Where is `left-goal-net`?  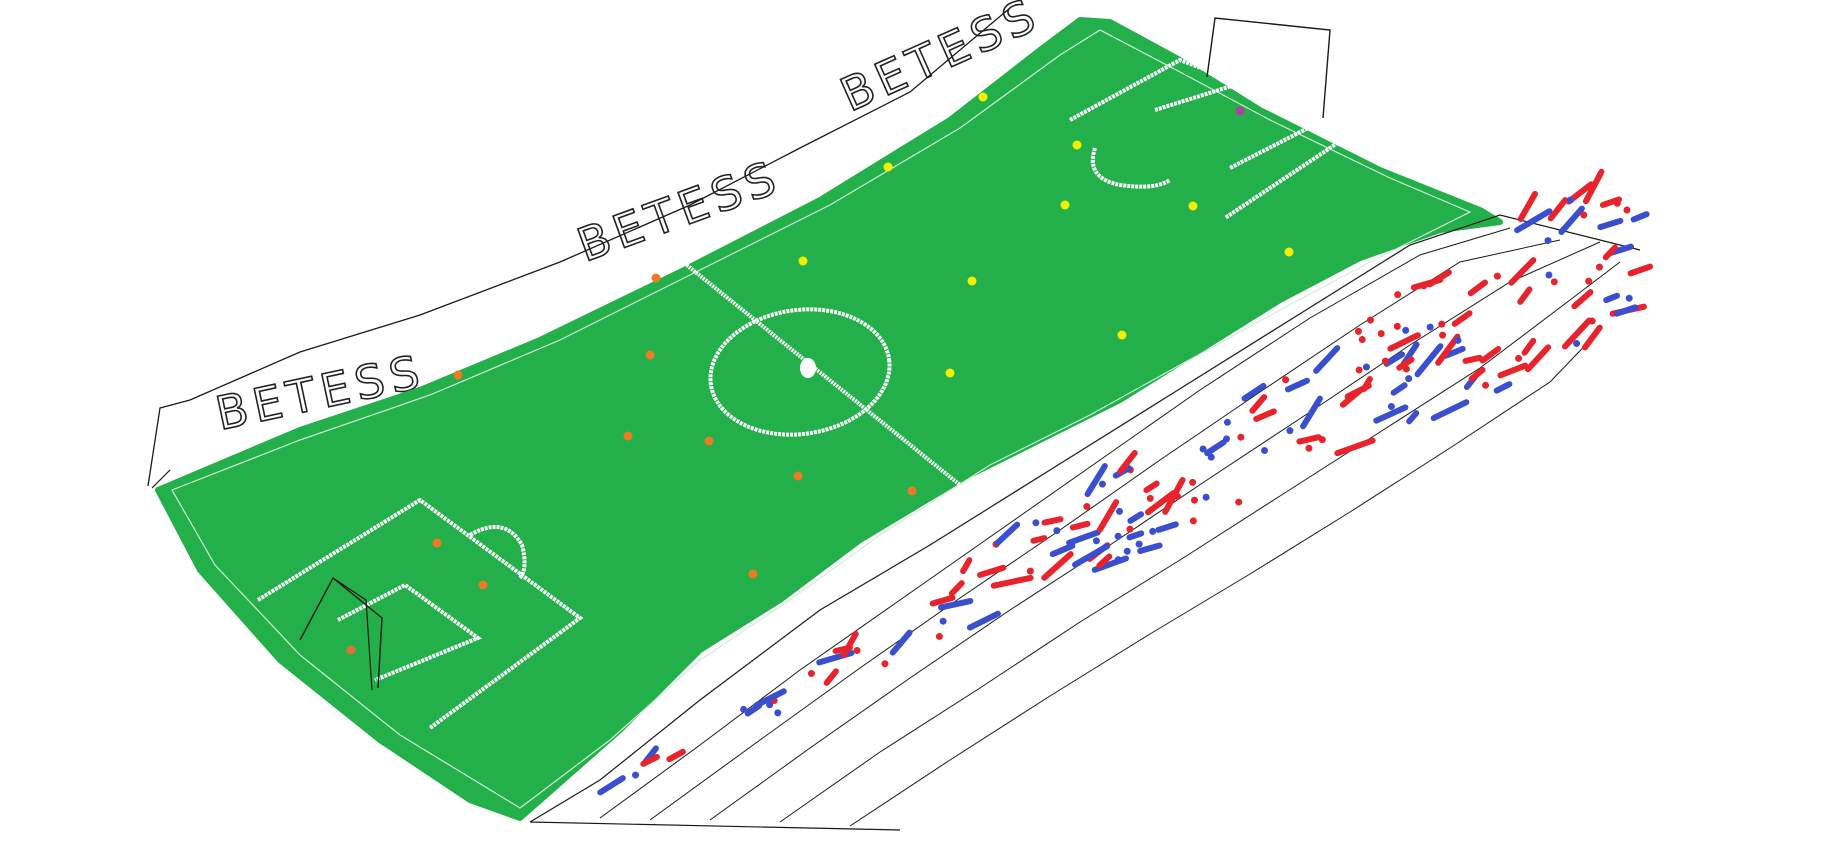
left-goal-net is located at coordinates (352, 634).